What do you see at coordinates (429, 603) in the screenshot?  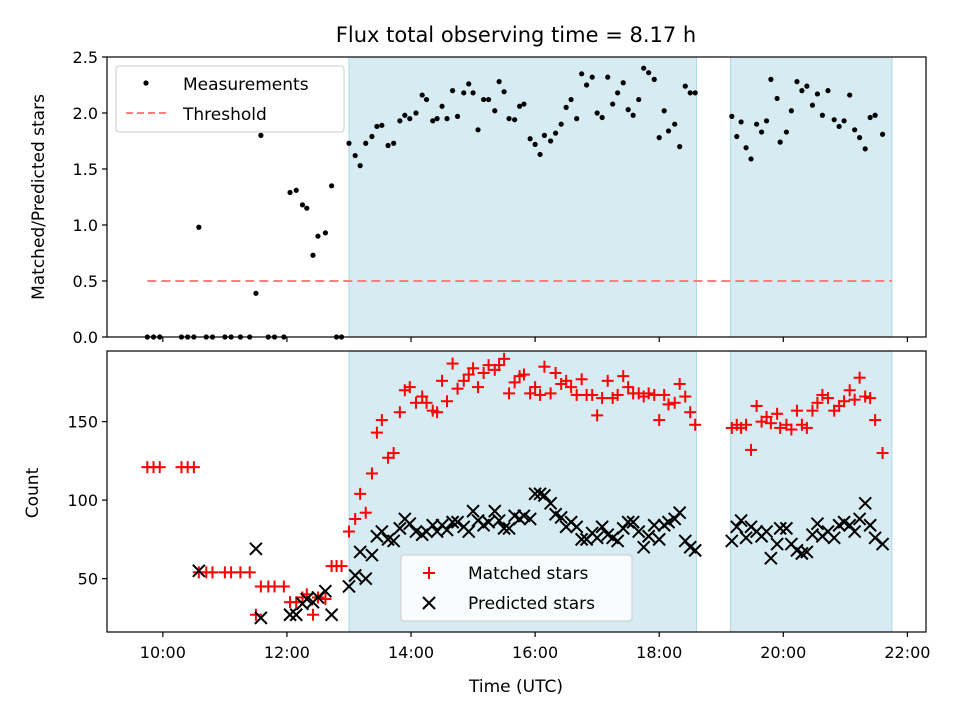 I see `legend-predicted-marker` at bounding box center [429, 603].